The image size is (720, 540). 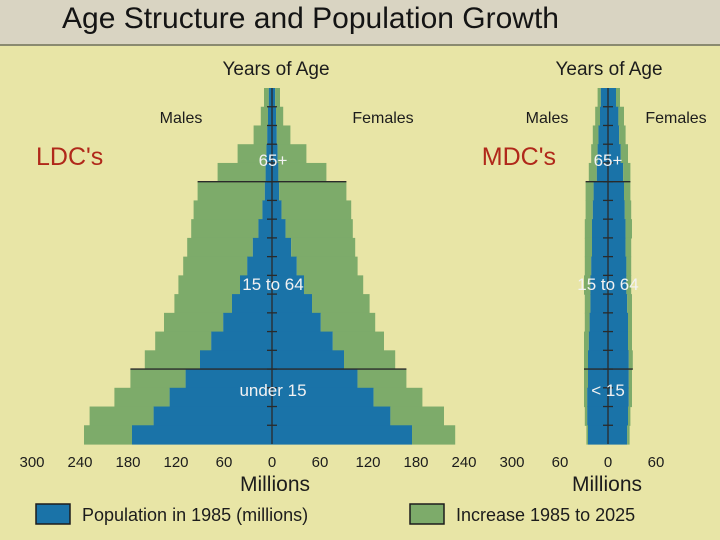 I want to click on females-label: Females, so click(x=675, y=118).